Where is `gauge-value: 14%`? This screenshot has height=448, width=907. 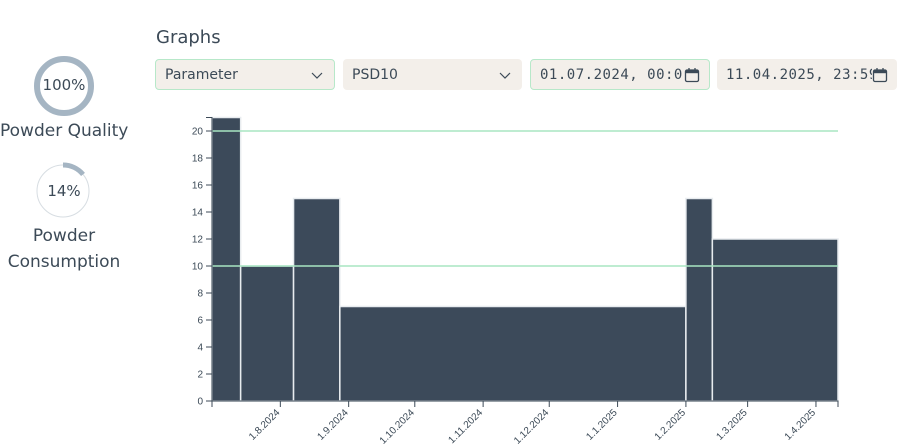 gauge-value: 14% is located at coordinates (64, 191).